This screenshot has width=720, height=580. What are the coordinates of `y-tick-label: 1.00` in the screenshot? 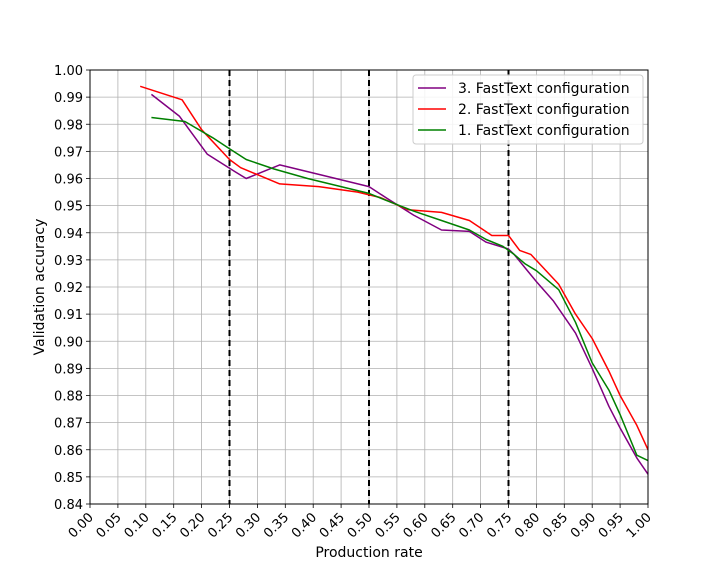 It's located at (68, 71).